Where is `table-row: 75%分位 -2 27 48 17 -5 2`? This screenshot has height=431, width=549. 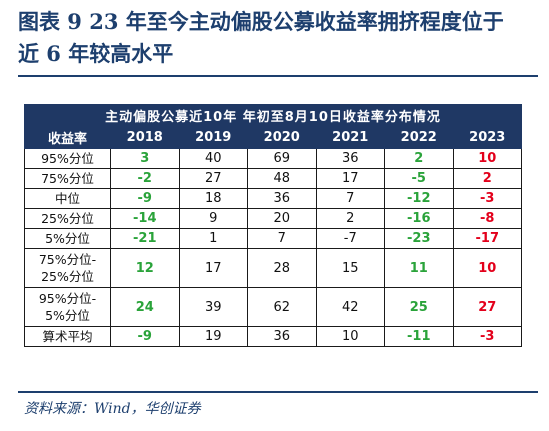 table-row: 75%分位 -2 27 48 17 -5 2 is located at coordinates (273, 178).